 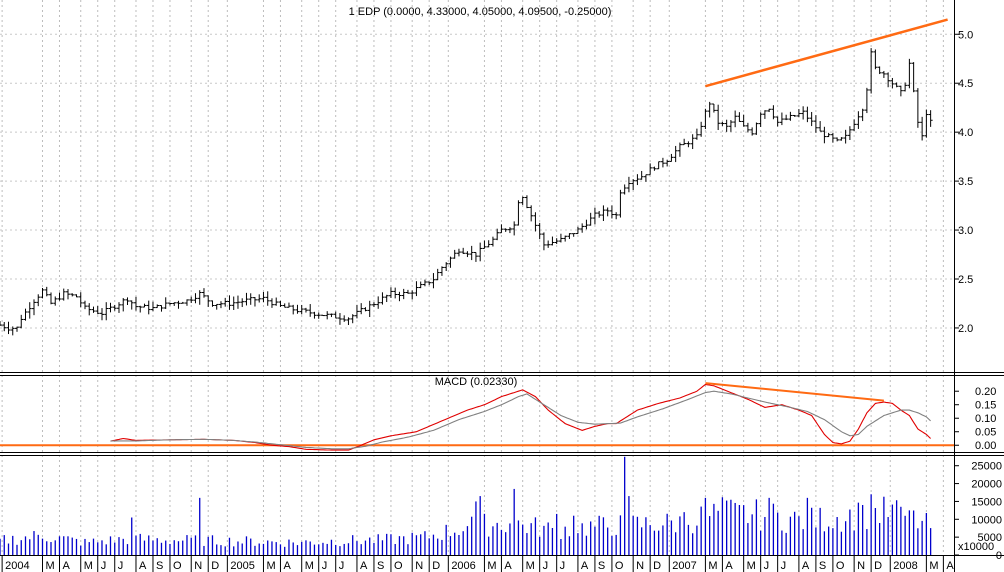 I want to click on macd-tick-label: 0.00, so click(x=985, y=446).